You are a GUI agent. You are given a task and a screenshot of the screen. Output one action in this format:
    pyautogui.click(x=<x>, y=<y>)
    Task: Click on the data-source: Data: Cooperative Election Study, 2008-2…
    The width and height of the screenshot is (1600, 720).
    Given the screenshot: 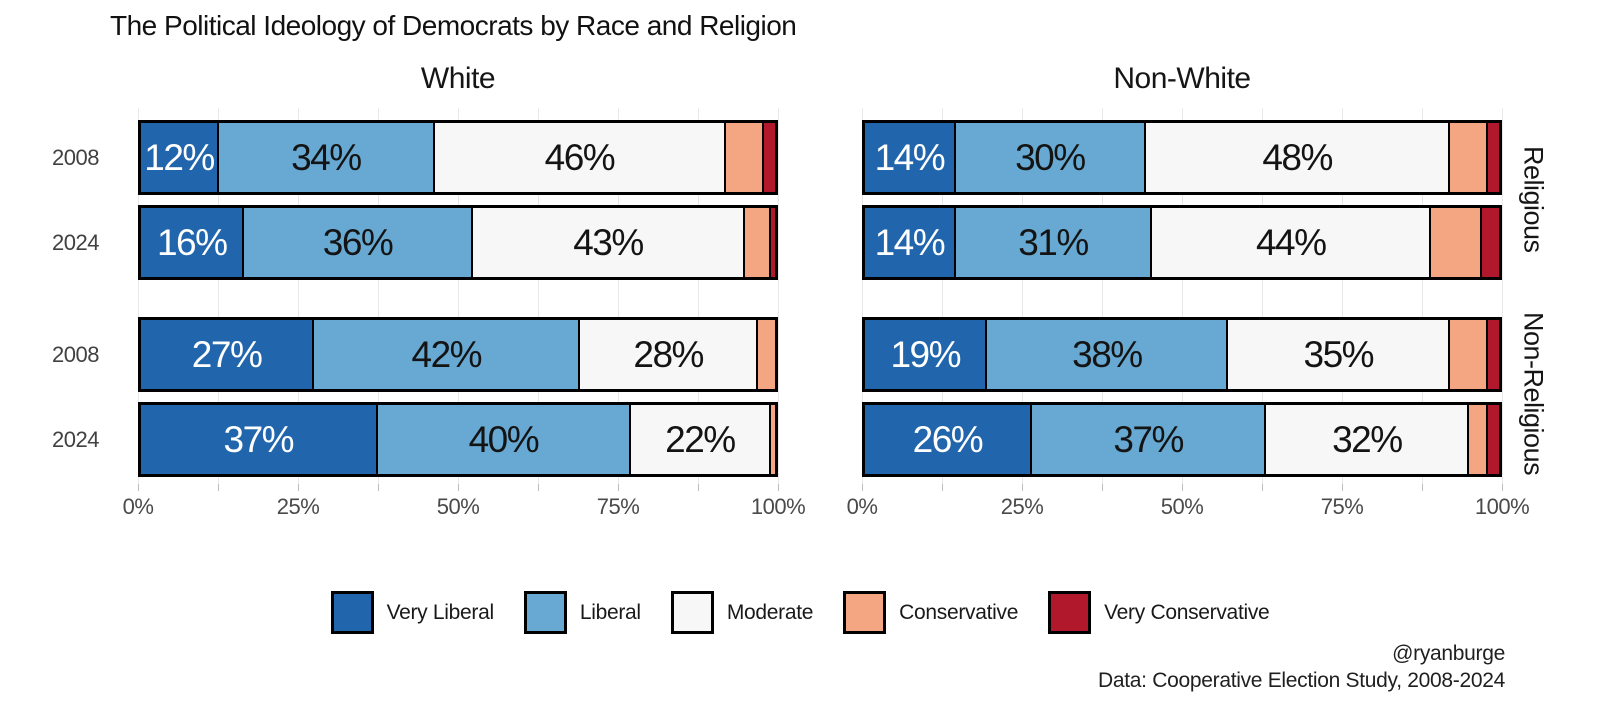 What is the action you would take?
    pyautogui.click(x=1301, y=681)
    